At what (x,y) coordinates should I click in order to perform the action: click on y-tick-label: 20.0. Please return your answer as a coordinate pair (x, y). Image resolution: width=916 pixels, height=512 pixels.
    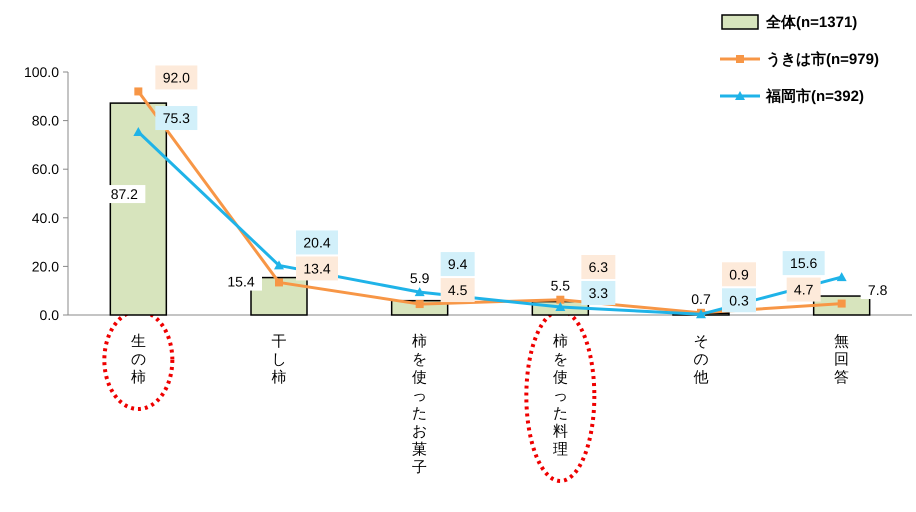
    Looking at the image, I should click on (46, 266).